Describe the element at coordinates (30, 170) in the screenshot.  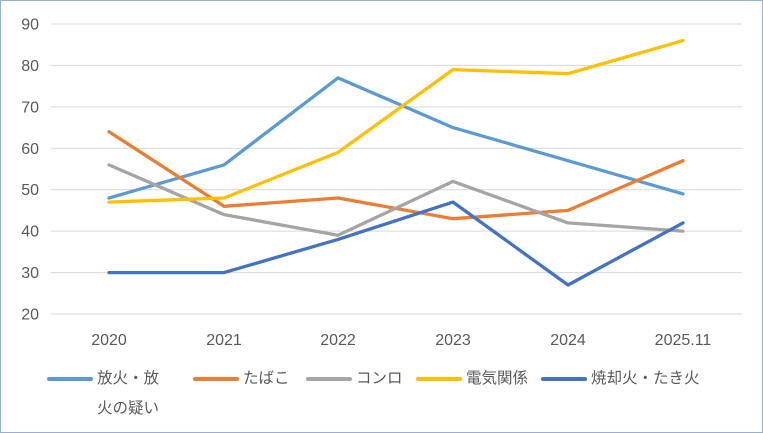
I see `y-axis-labels: 90 80 70 60 50 40 30 20` at that location.